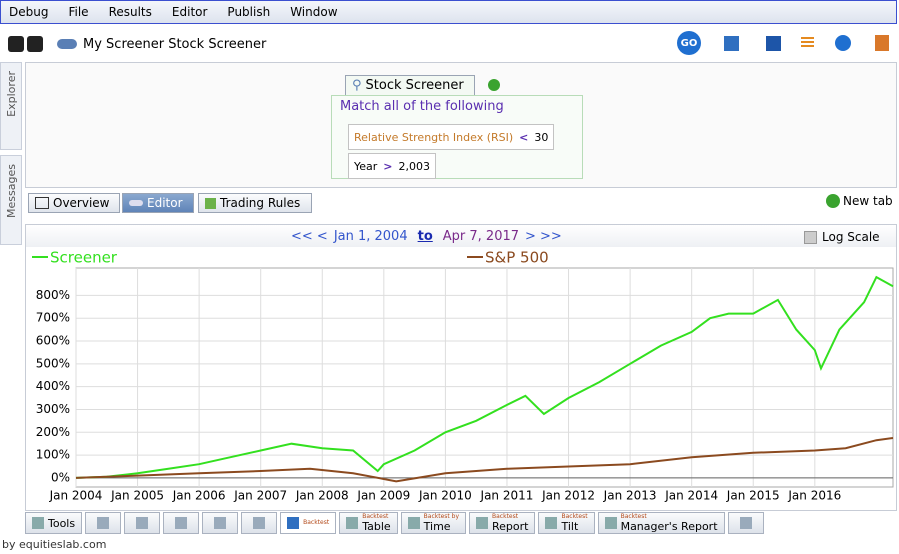 Image resolution: width=899 pixels, height=554 pixels. Describe the element at coordinates (494, 85) in the screenshot. I see `add-screener` at that location.